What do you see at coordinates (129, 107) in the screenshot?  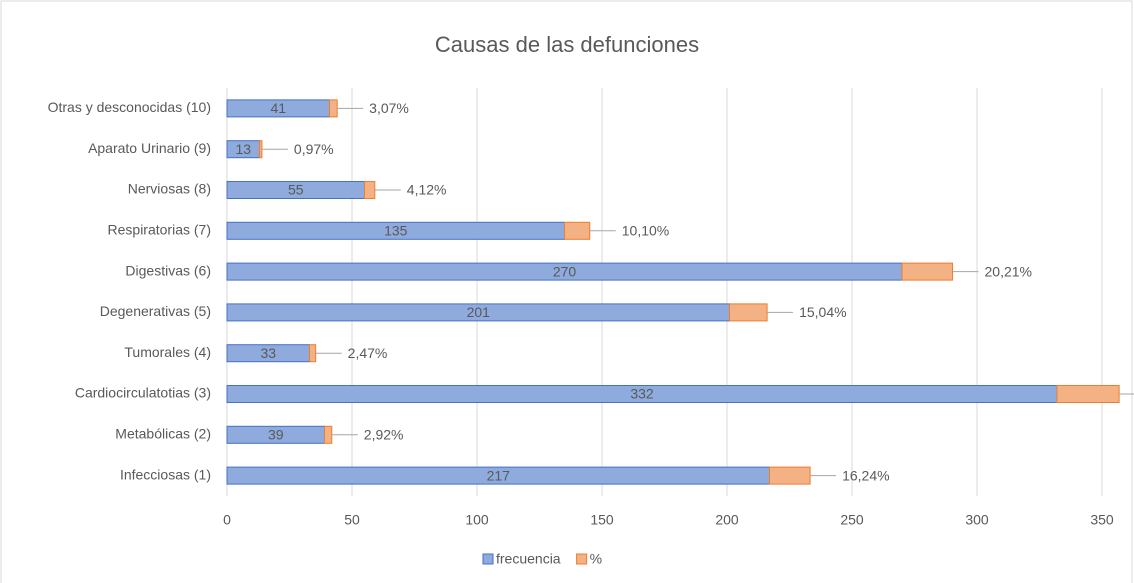 I see `y-tick-label: Otras y desconocidas (10)` at bounding box center [129, 107].